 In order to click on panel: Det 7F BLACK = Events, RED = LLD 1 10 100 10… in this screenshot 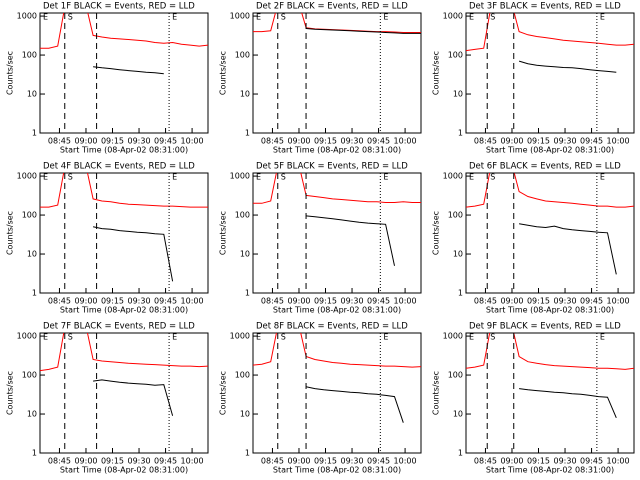, I will do `click(107, 398)`.